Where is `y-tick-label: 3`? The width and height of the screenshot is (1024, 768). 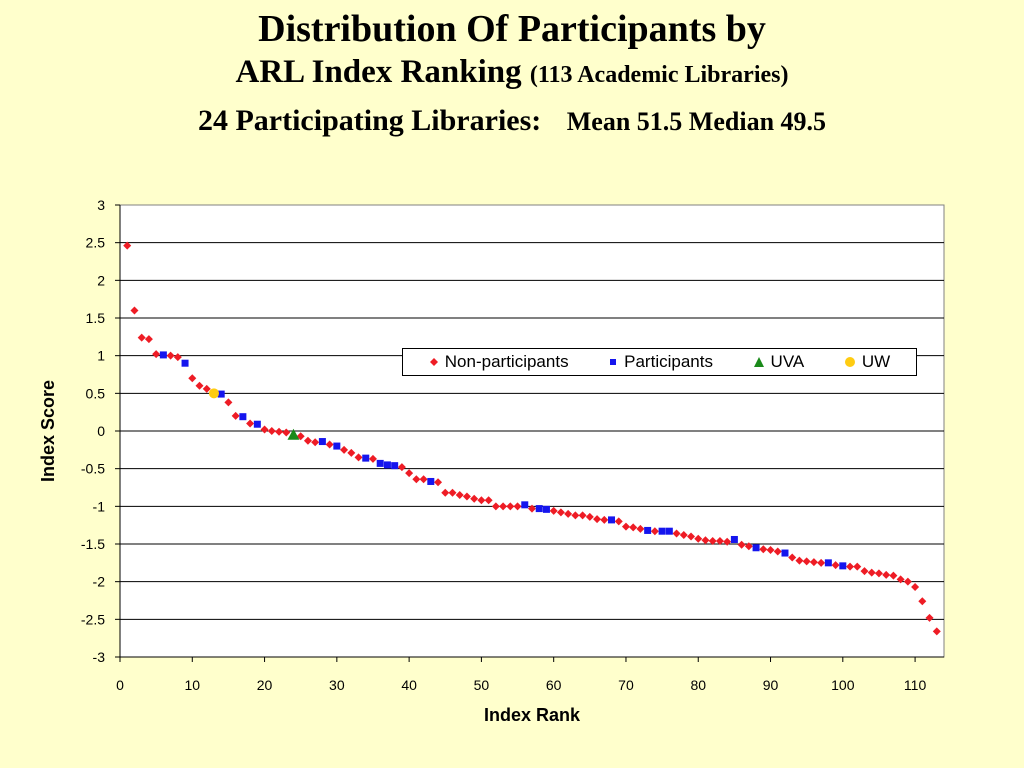
y-tick-label: 3 is located at coordinates (101, 205).